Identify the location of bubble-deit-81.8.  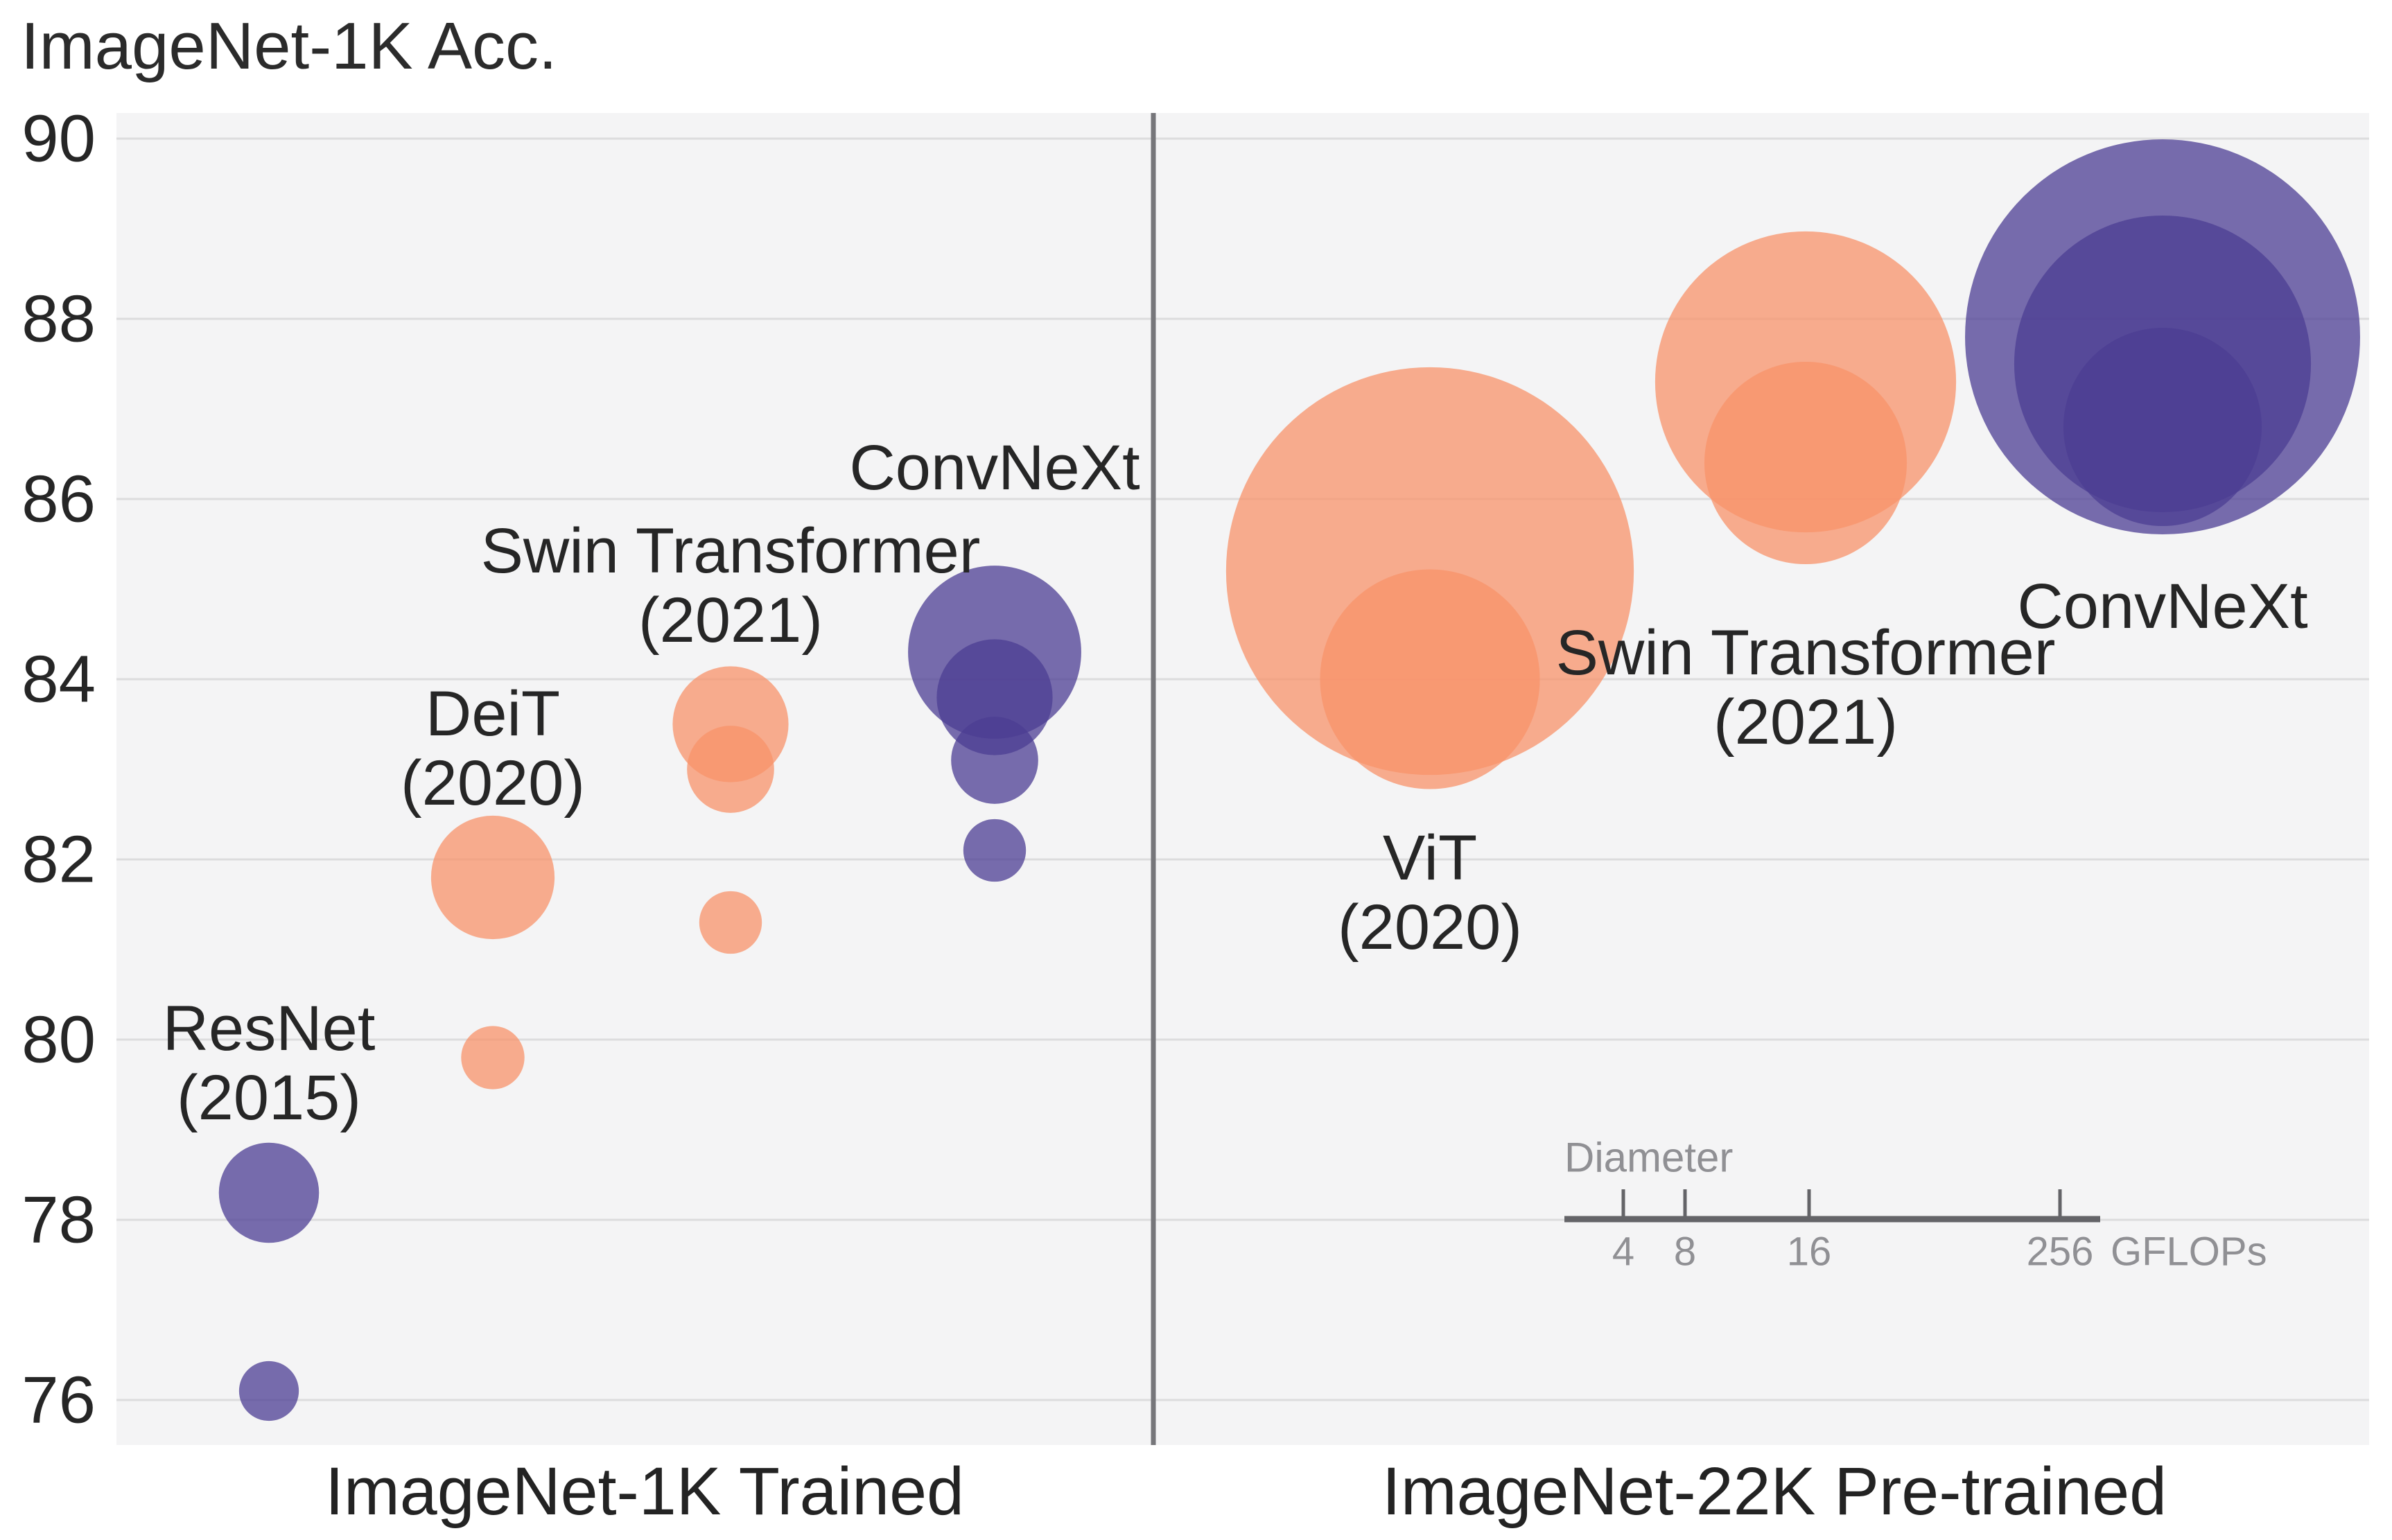
(493, 877).